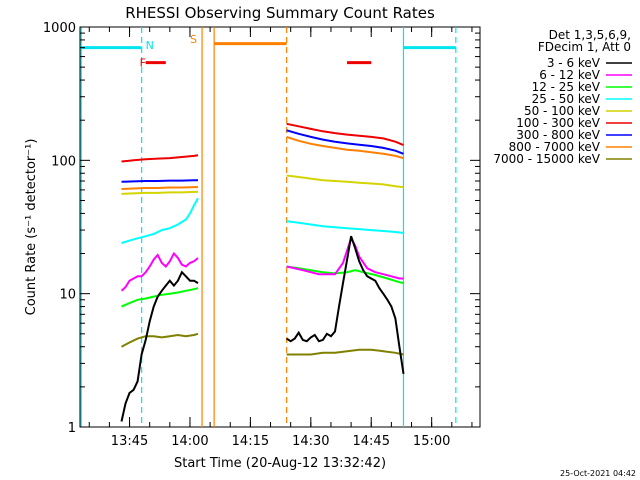 This screenshot has height=480, width=640. Describe the element at coordinates (598, 473) in the screenshot. I see `generation-timestamp: 25-Oct-2021 04:42` at that location.